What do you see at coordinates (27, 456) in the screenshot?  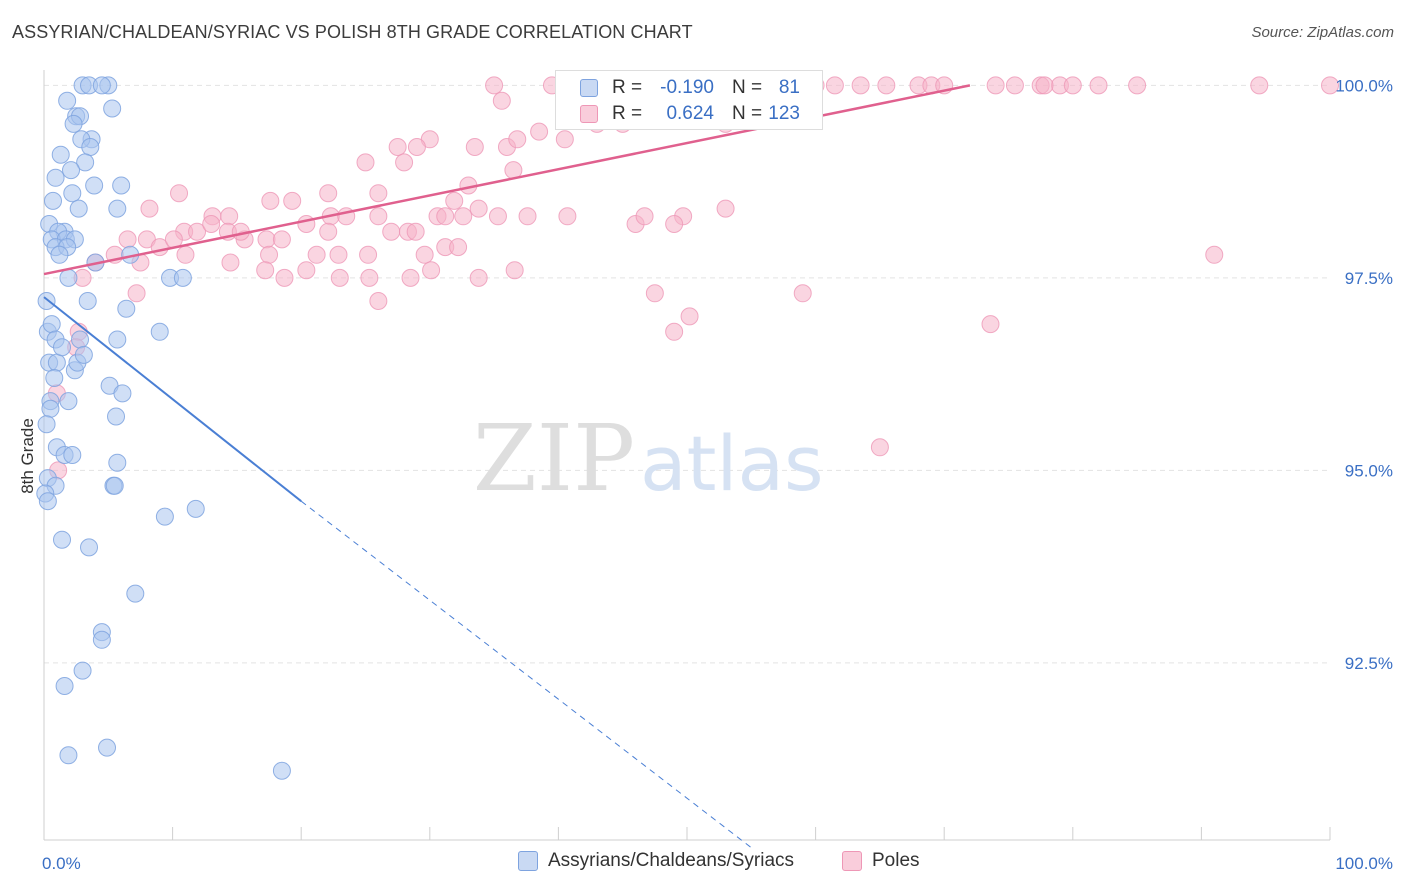 I see `y-axis-label: 8th Grade` at bounding box center [27, 456].